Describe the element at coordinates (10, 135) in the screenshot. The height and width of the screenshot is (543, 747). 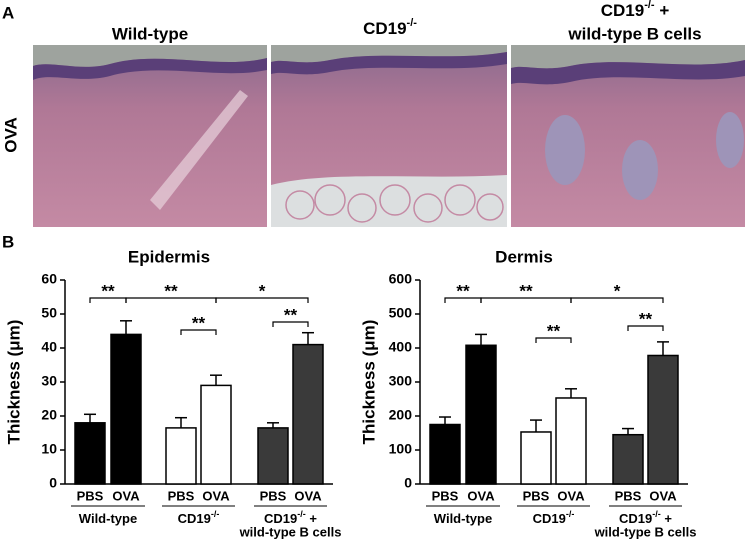
I see `row-label: OVA` at that location.